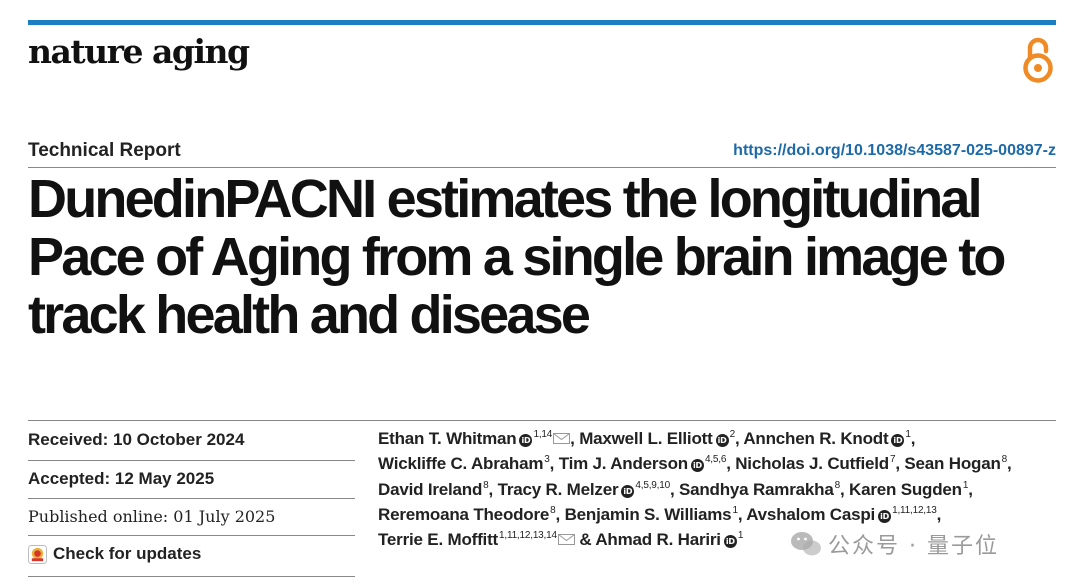 The image size is (1080, 586). Describe the element at coordinates (104, 150) in the screenshot. I see `article-type: Technical Report` at that location.